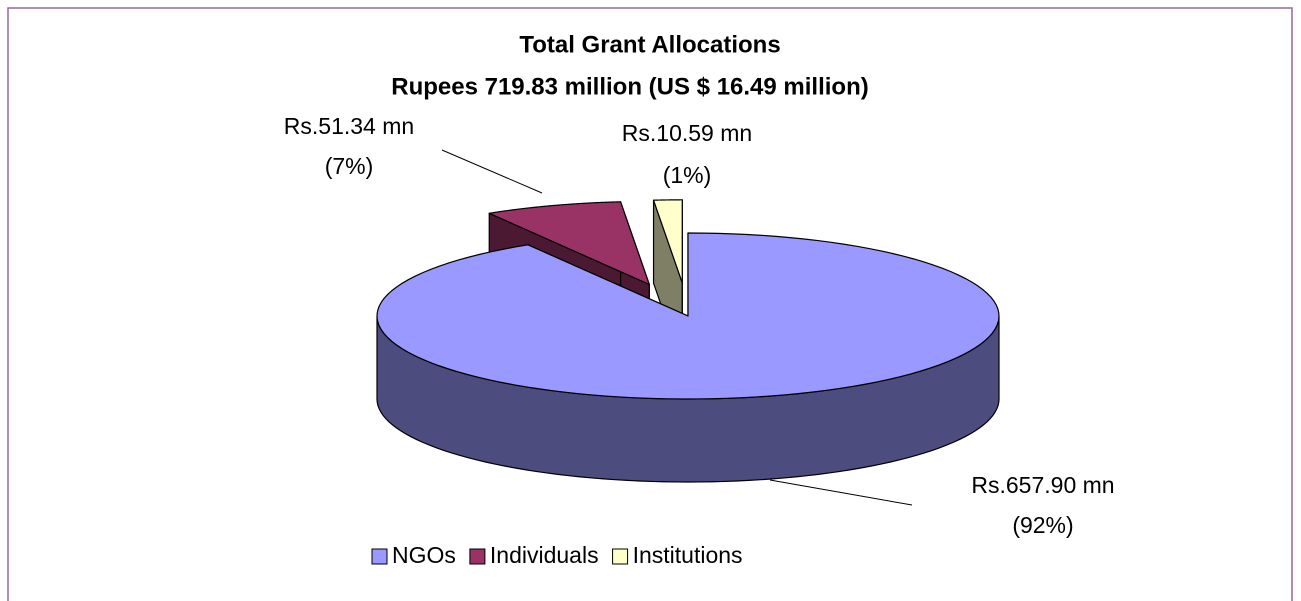  I want to click on legend-label: NGOs, so click(424, 555).